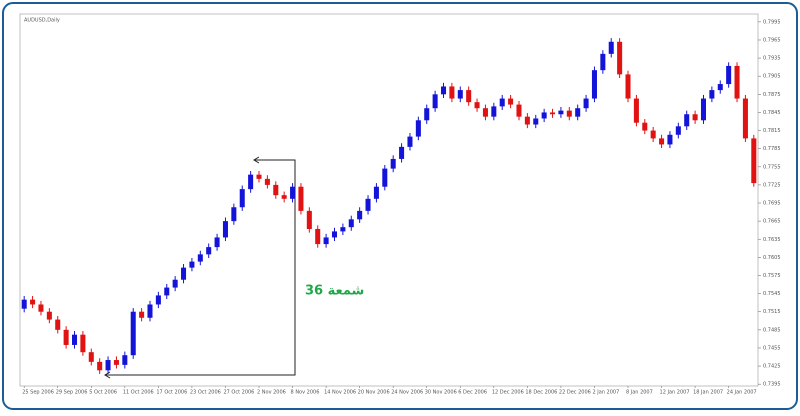 The height and width of the screenshot is (416, 800). What do you see at coordinates (605, 393) in the screenshot?
I see `x-tick-label: 2 Jan 2007` at bounding box center [605, 393].